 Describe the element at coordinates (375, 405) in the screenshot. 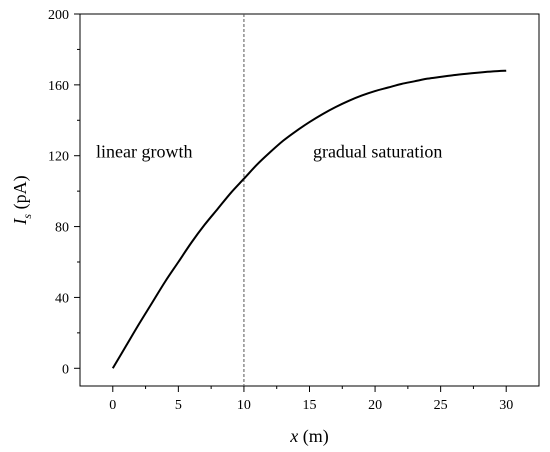

I see `x-tick-label: 20` at that location.